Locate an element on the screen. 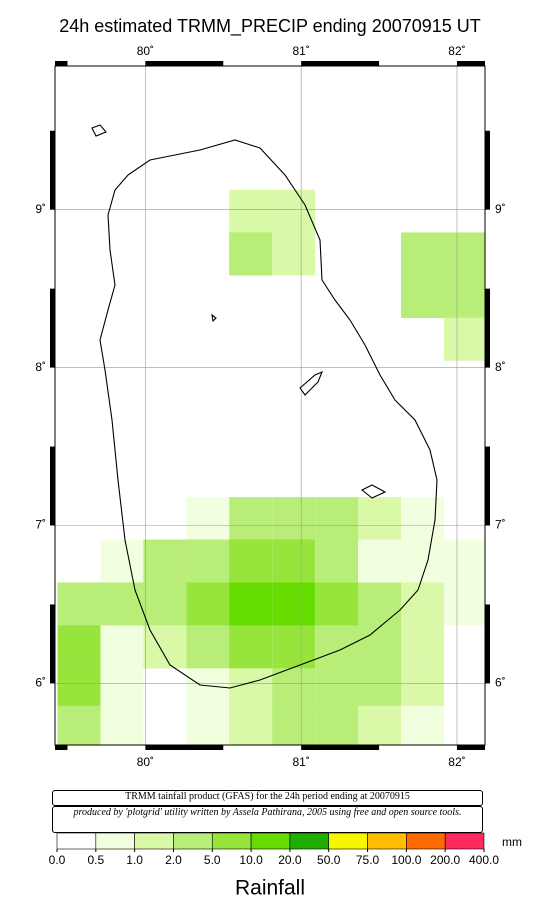  colorbar-tick-label: 0.5 is located at coordinates (95, 860).